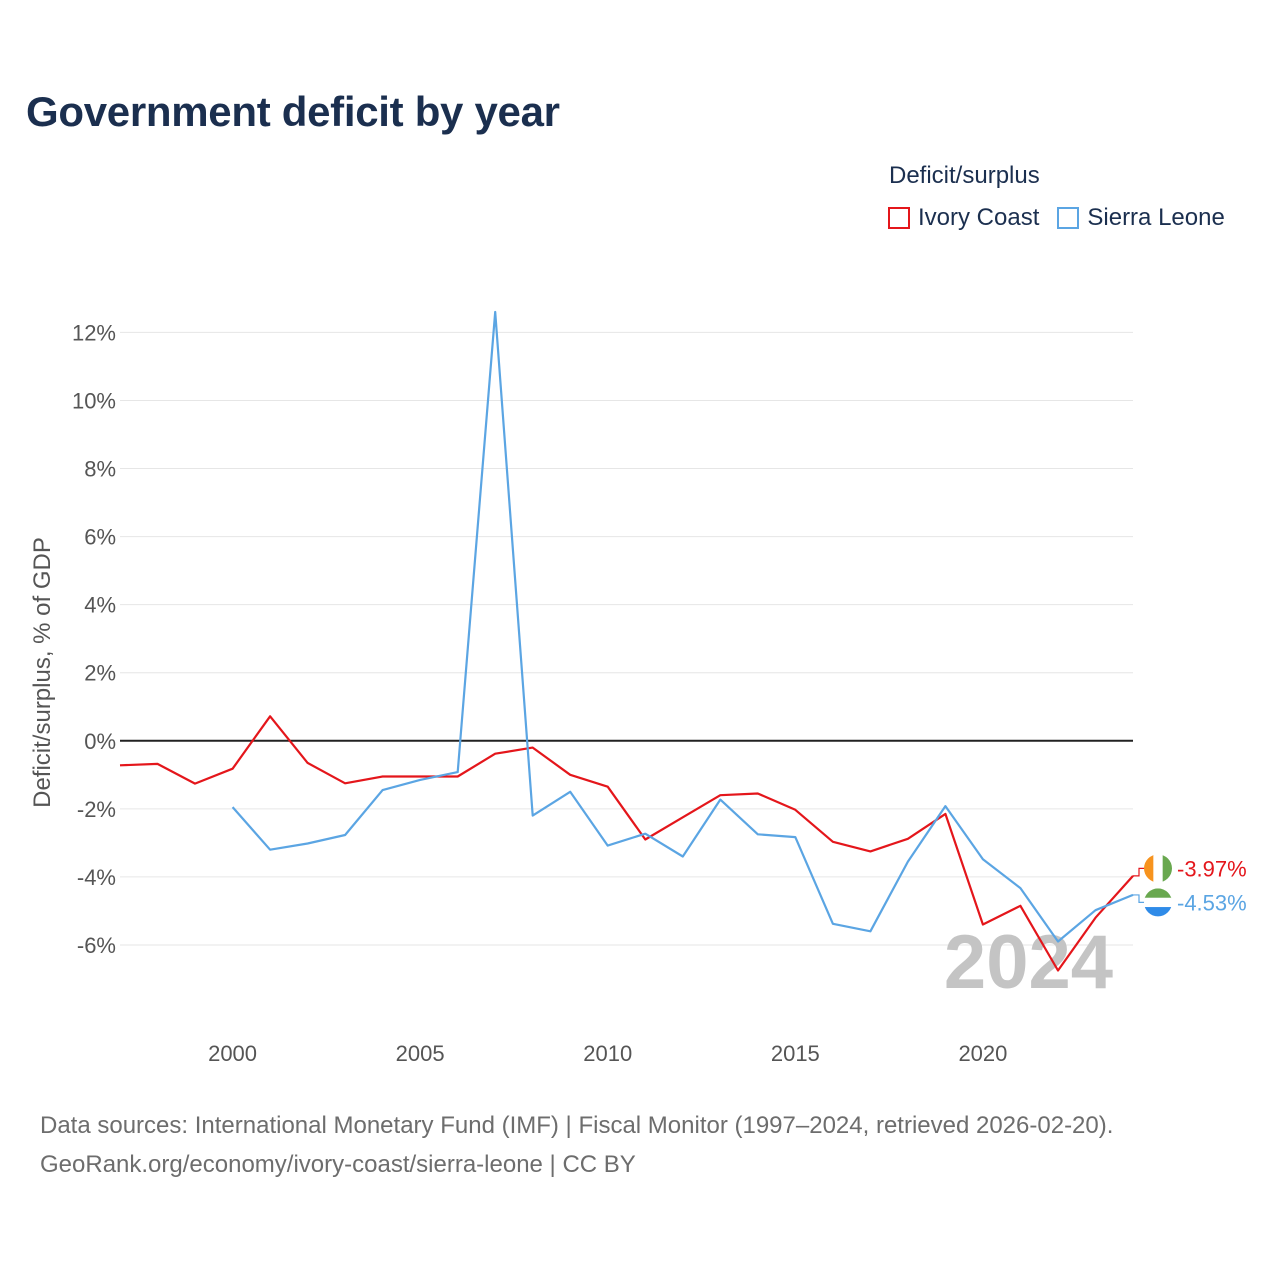 This screenshot has height=1280, width=1280. What do you see at coordinates (100, 741) in the screenshot?
I see `y-tick-label: 0%` at bounding box center [100, 741].